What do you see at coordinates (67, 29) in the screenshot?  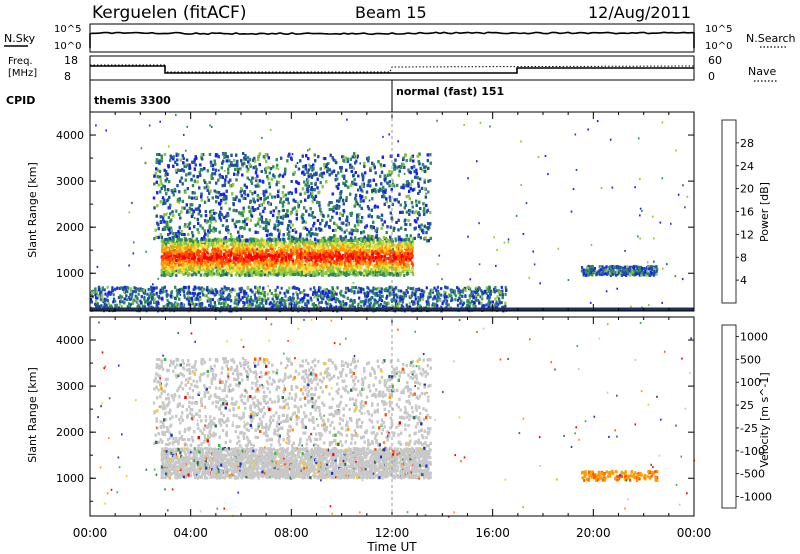 I see `nsky-tick-hi: 10^5` at bounding box center [67, 29].